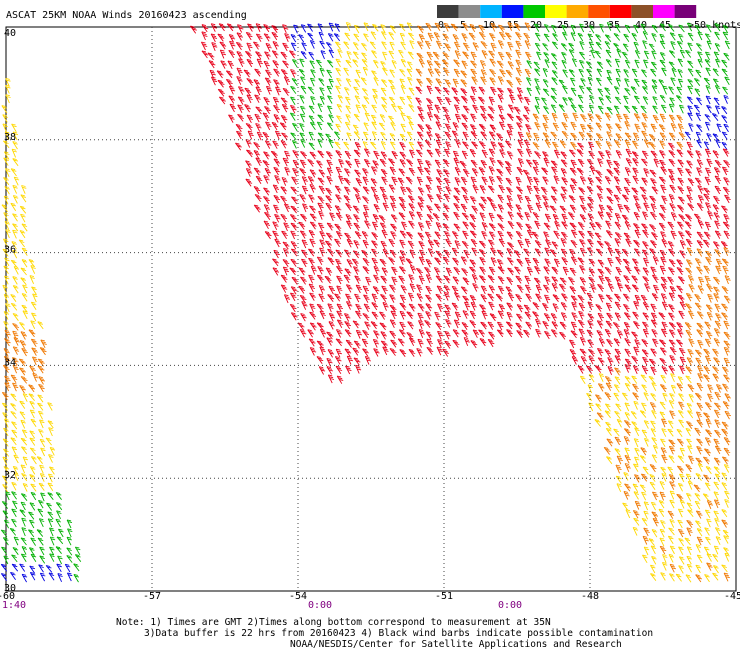  Describe the element at coordinates (320, 605) in the screenshot. I see `time-label-mid: 0:00` at that location.